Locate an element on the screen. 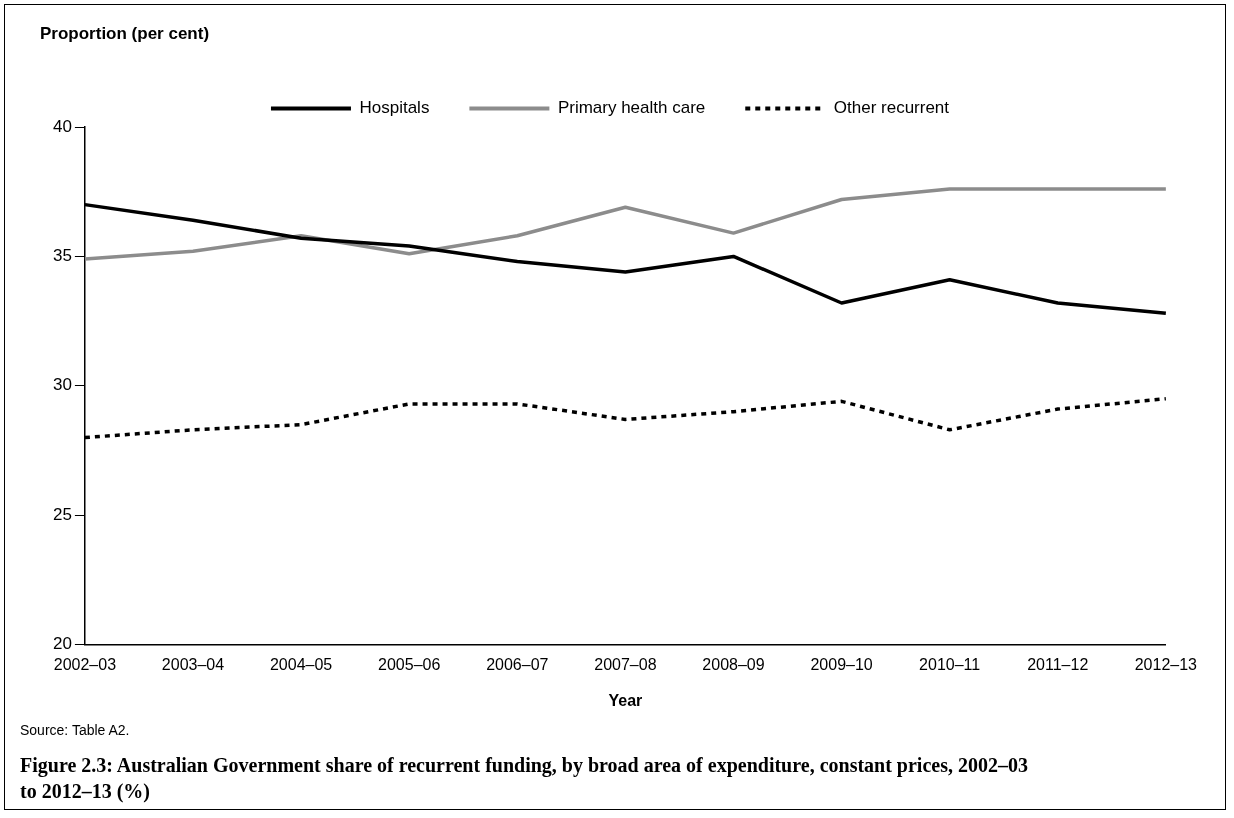 This screenshot has height=818, width=1234. legend-label: Other recurrent is located at coordinates (891, 108).